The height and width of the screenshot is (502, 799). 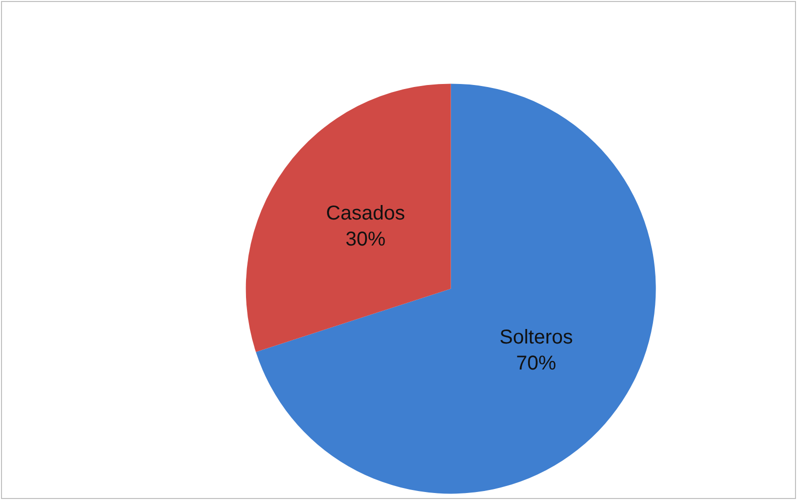 What do you see at coordinates (536, 363) in the screenshot?
I see `data-label: 70%` at bounding box center [536, 363].